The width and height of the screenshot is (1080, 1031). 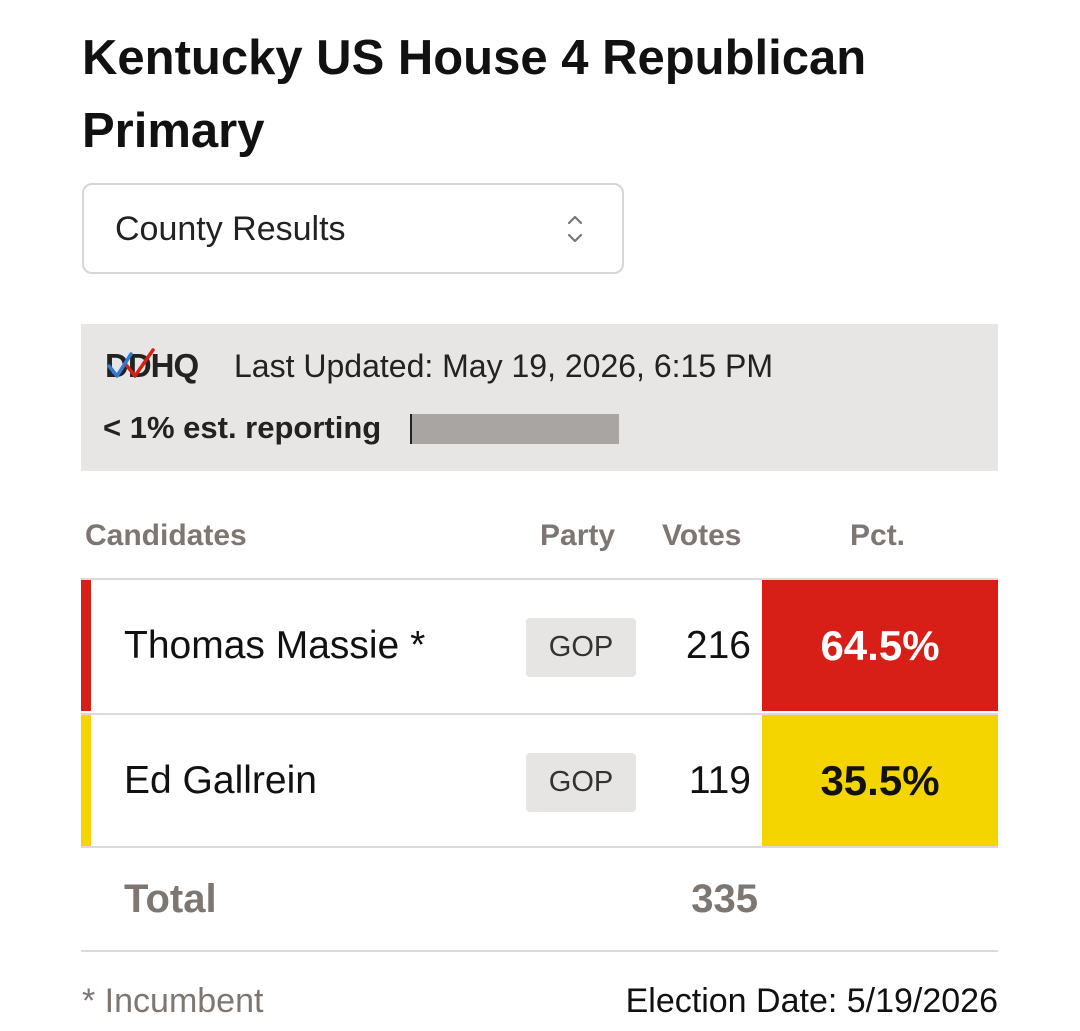 I want to click on reporting-progress-bar, so click(x=514, y=429).